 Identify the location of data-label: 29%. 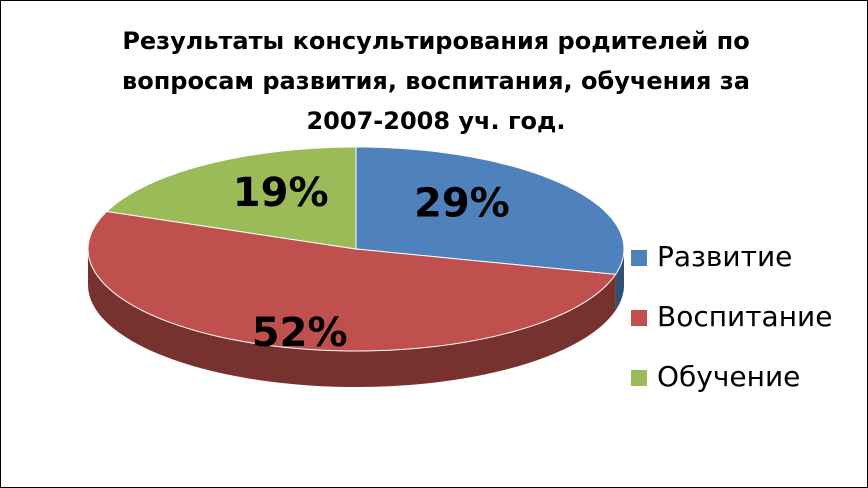
(462, 204).